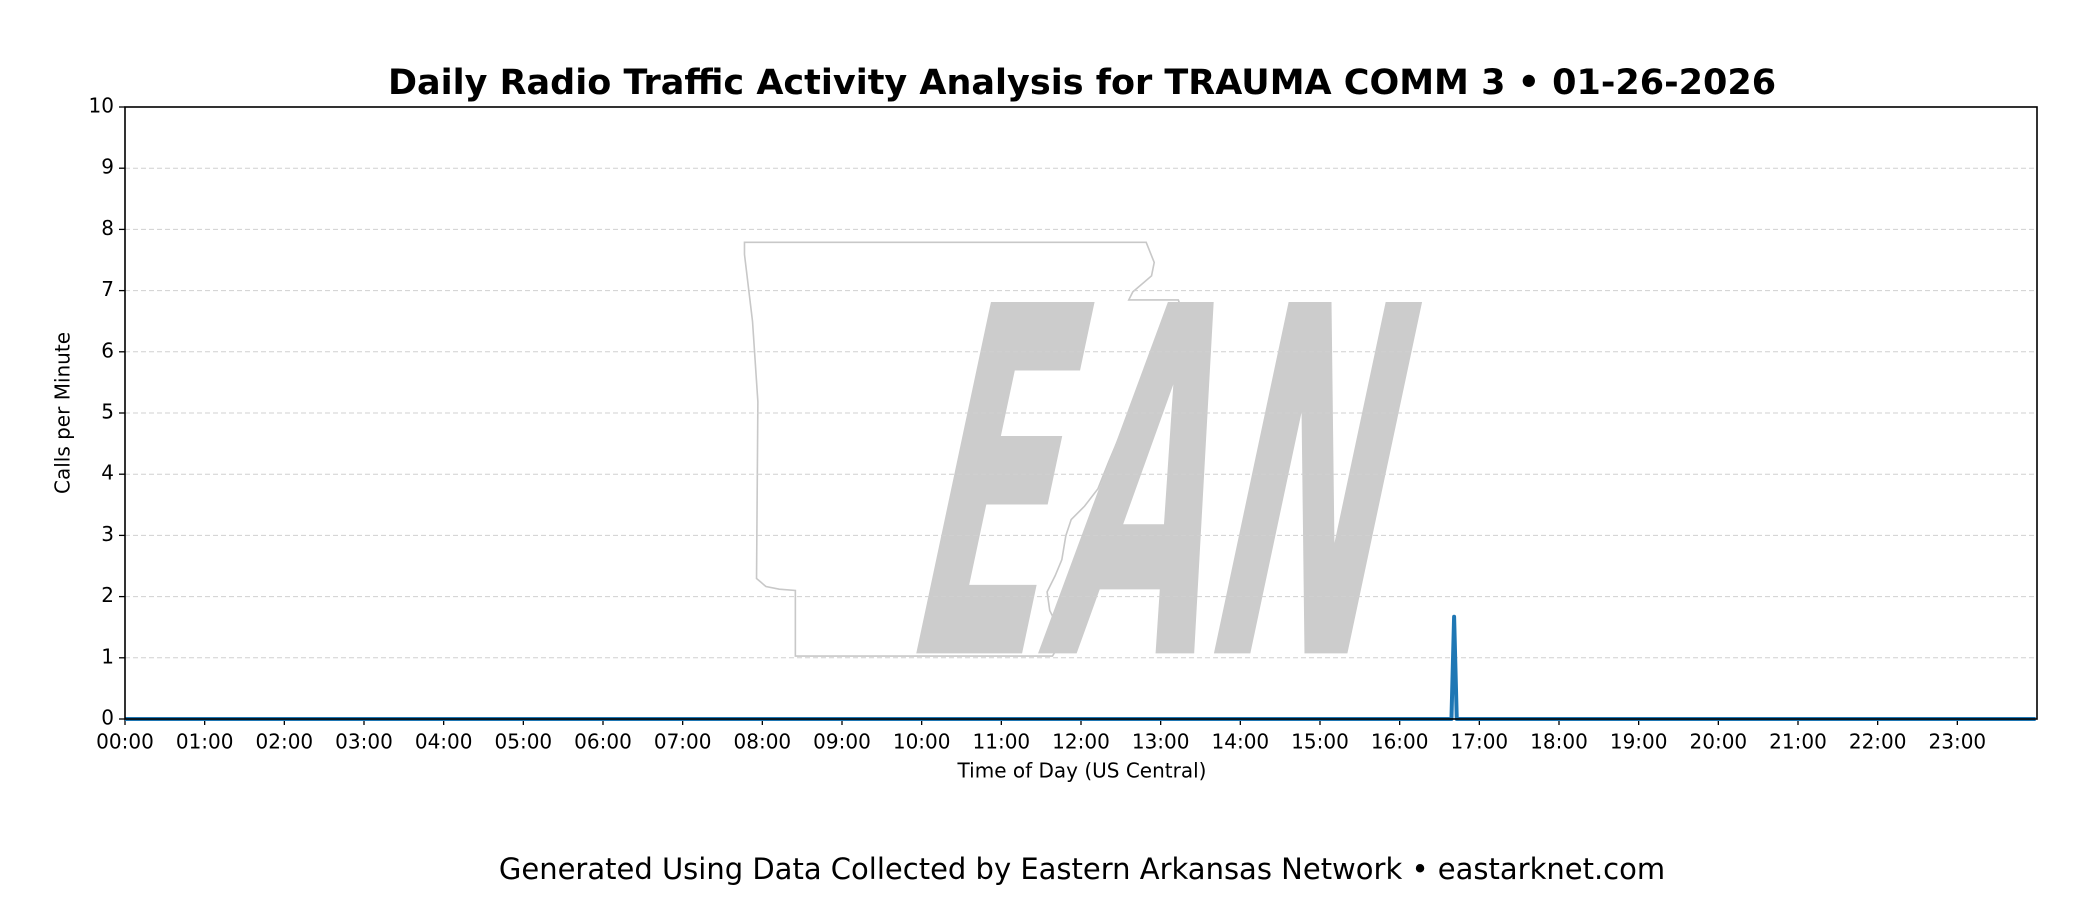  Describe the element at coordinates (964, 449) in the screenshot. I see `state-outline` at that location.